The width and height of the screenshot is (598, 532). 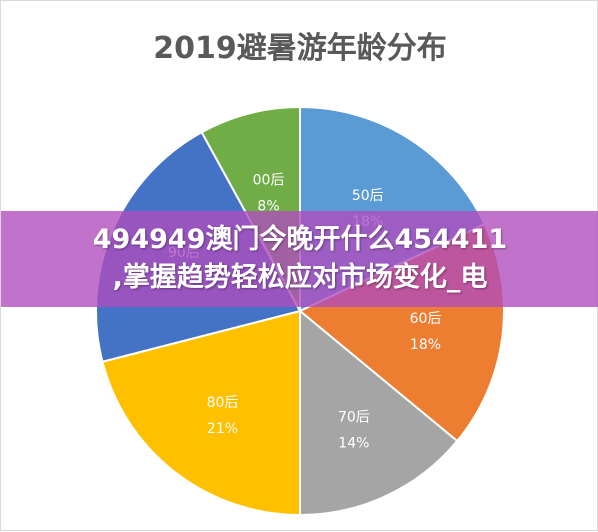 I want to click on slice-category-label-3: 80后, so click(x=223, y=403).